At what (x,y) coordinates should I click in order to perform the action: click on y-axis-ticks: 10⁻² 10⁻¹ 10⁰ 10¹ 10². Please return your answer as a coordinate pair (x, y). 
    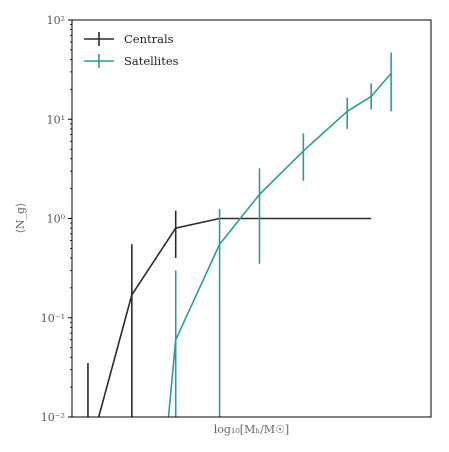
    Looking at the image, I should click on (56, 219).